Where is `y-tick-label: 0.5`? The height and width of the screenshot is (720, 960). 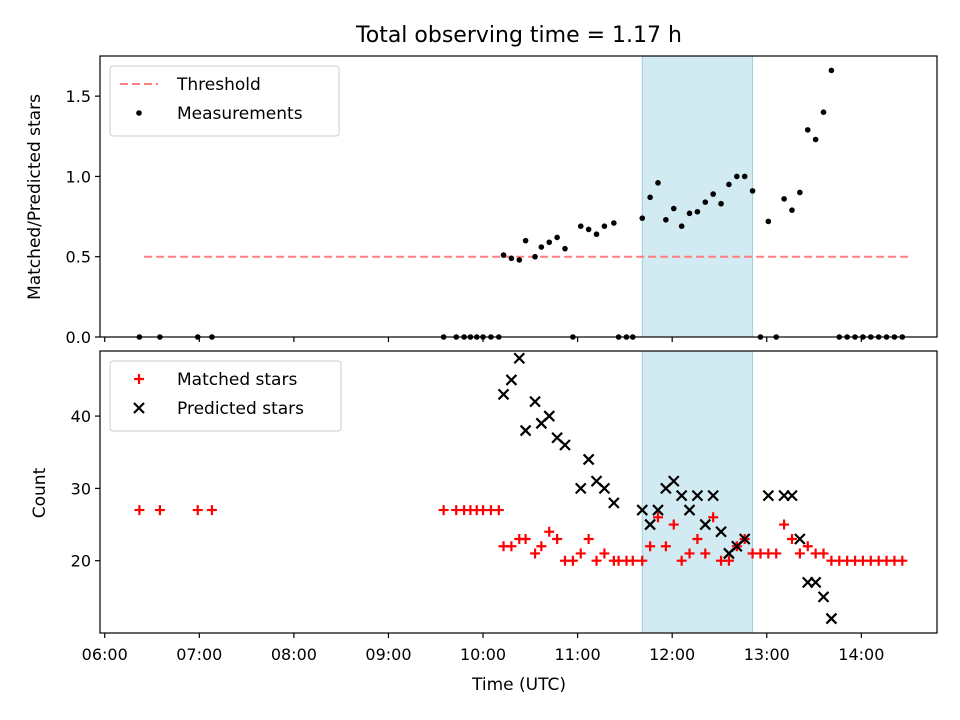
y-tick-label: 0.5 is located at coordinates (78, 257).